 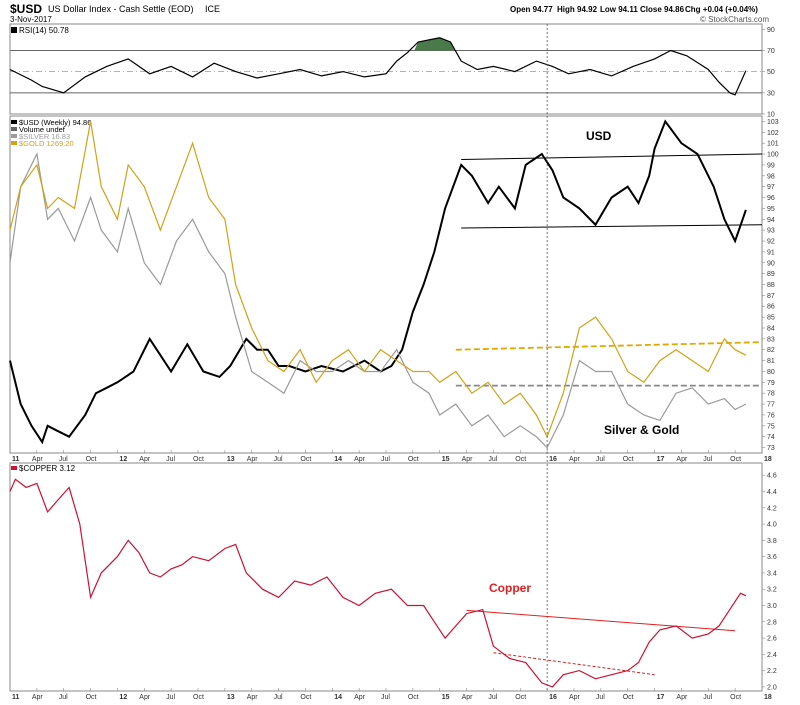 I want to click on main-xtick-label: 16, so click(x=553, y=459).